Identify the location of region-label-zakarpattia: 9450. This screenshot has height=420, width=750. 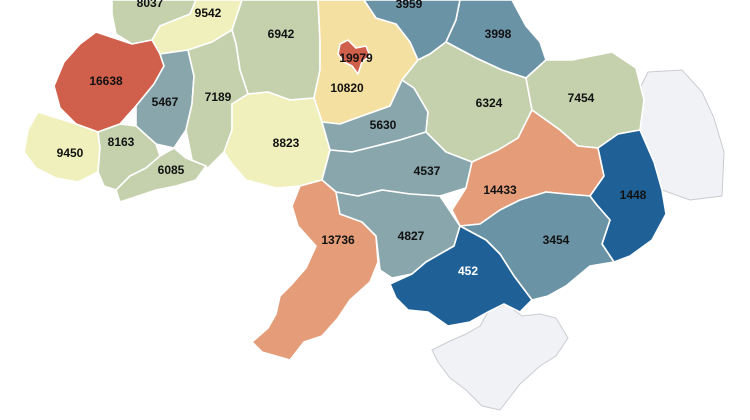
(70, 153).